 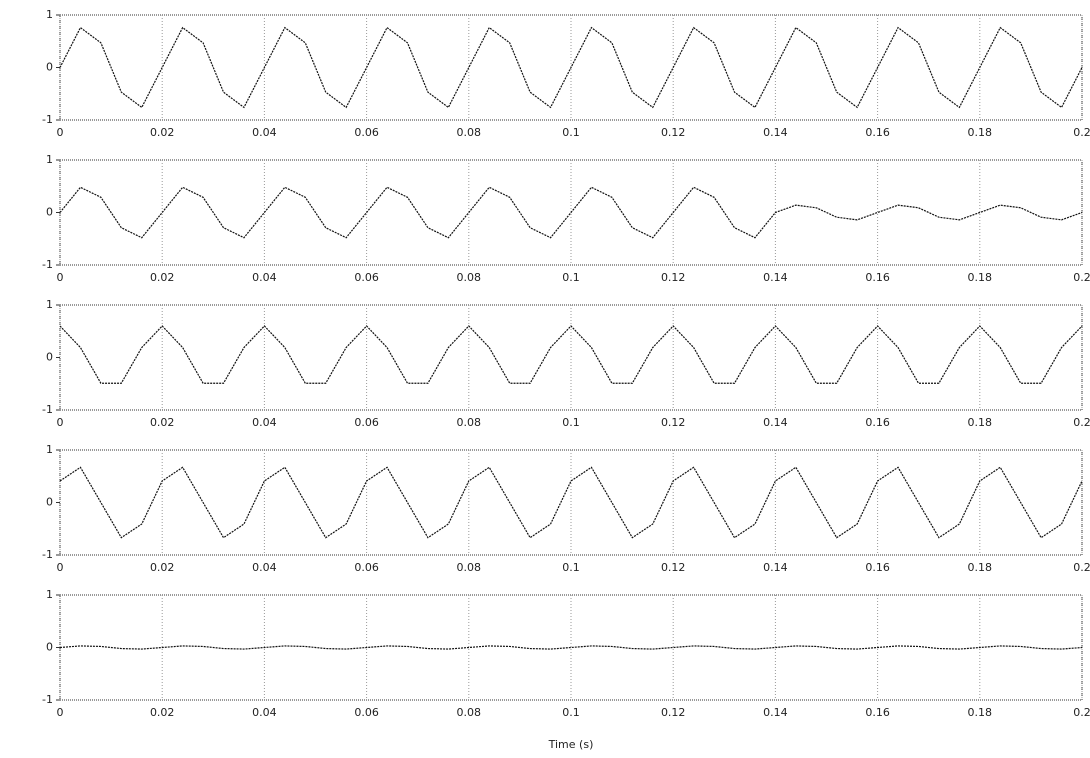 I want to click on x-axis-label: Time (s), so click(x=571, y=744).